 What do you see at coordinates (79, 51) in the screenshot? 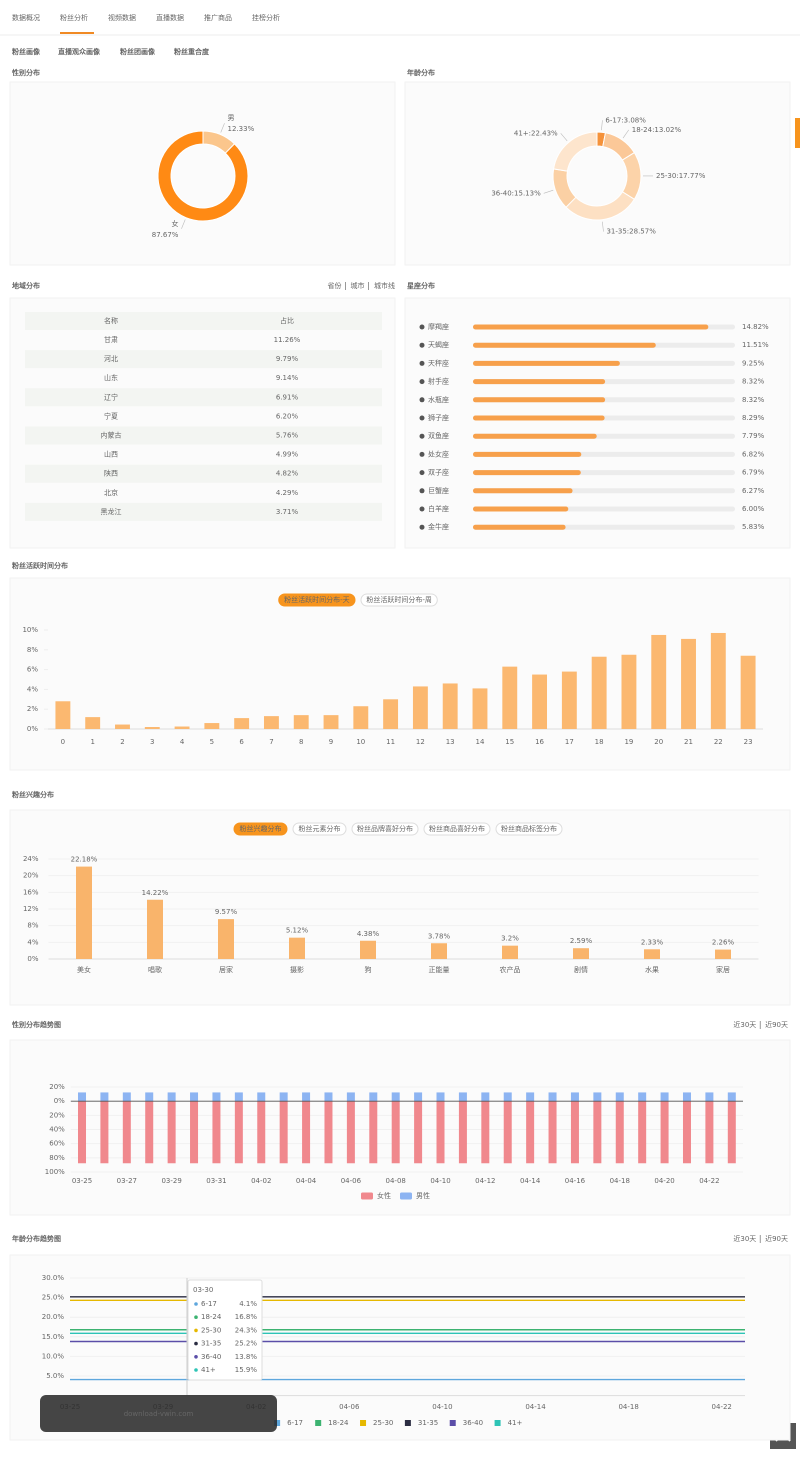
I see `subnav-tab: 直播观众画像` at bounding box center [79, 51].